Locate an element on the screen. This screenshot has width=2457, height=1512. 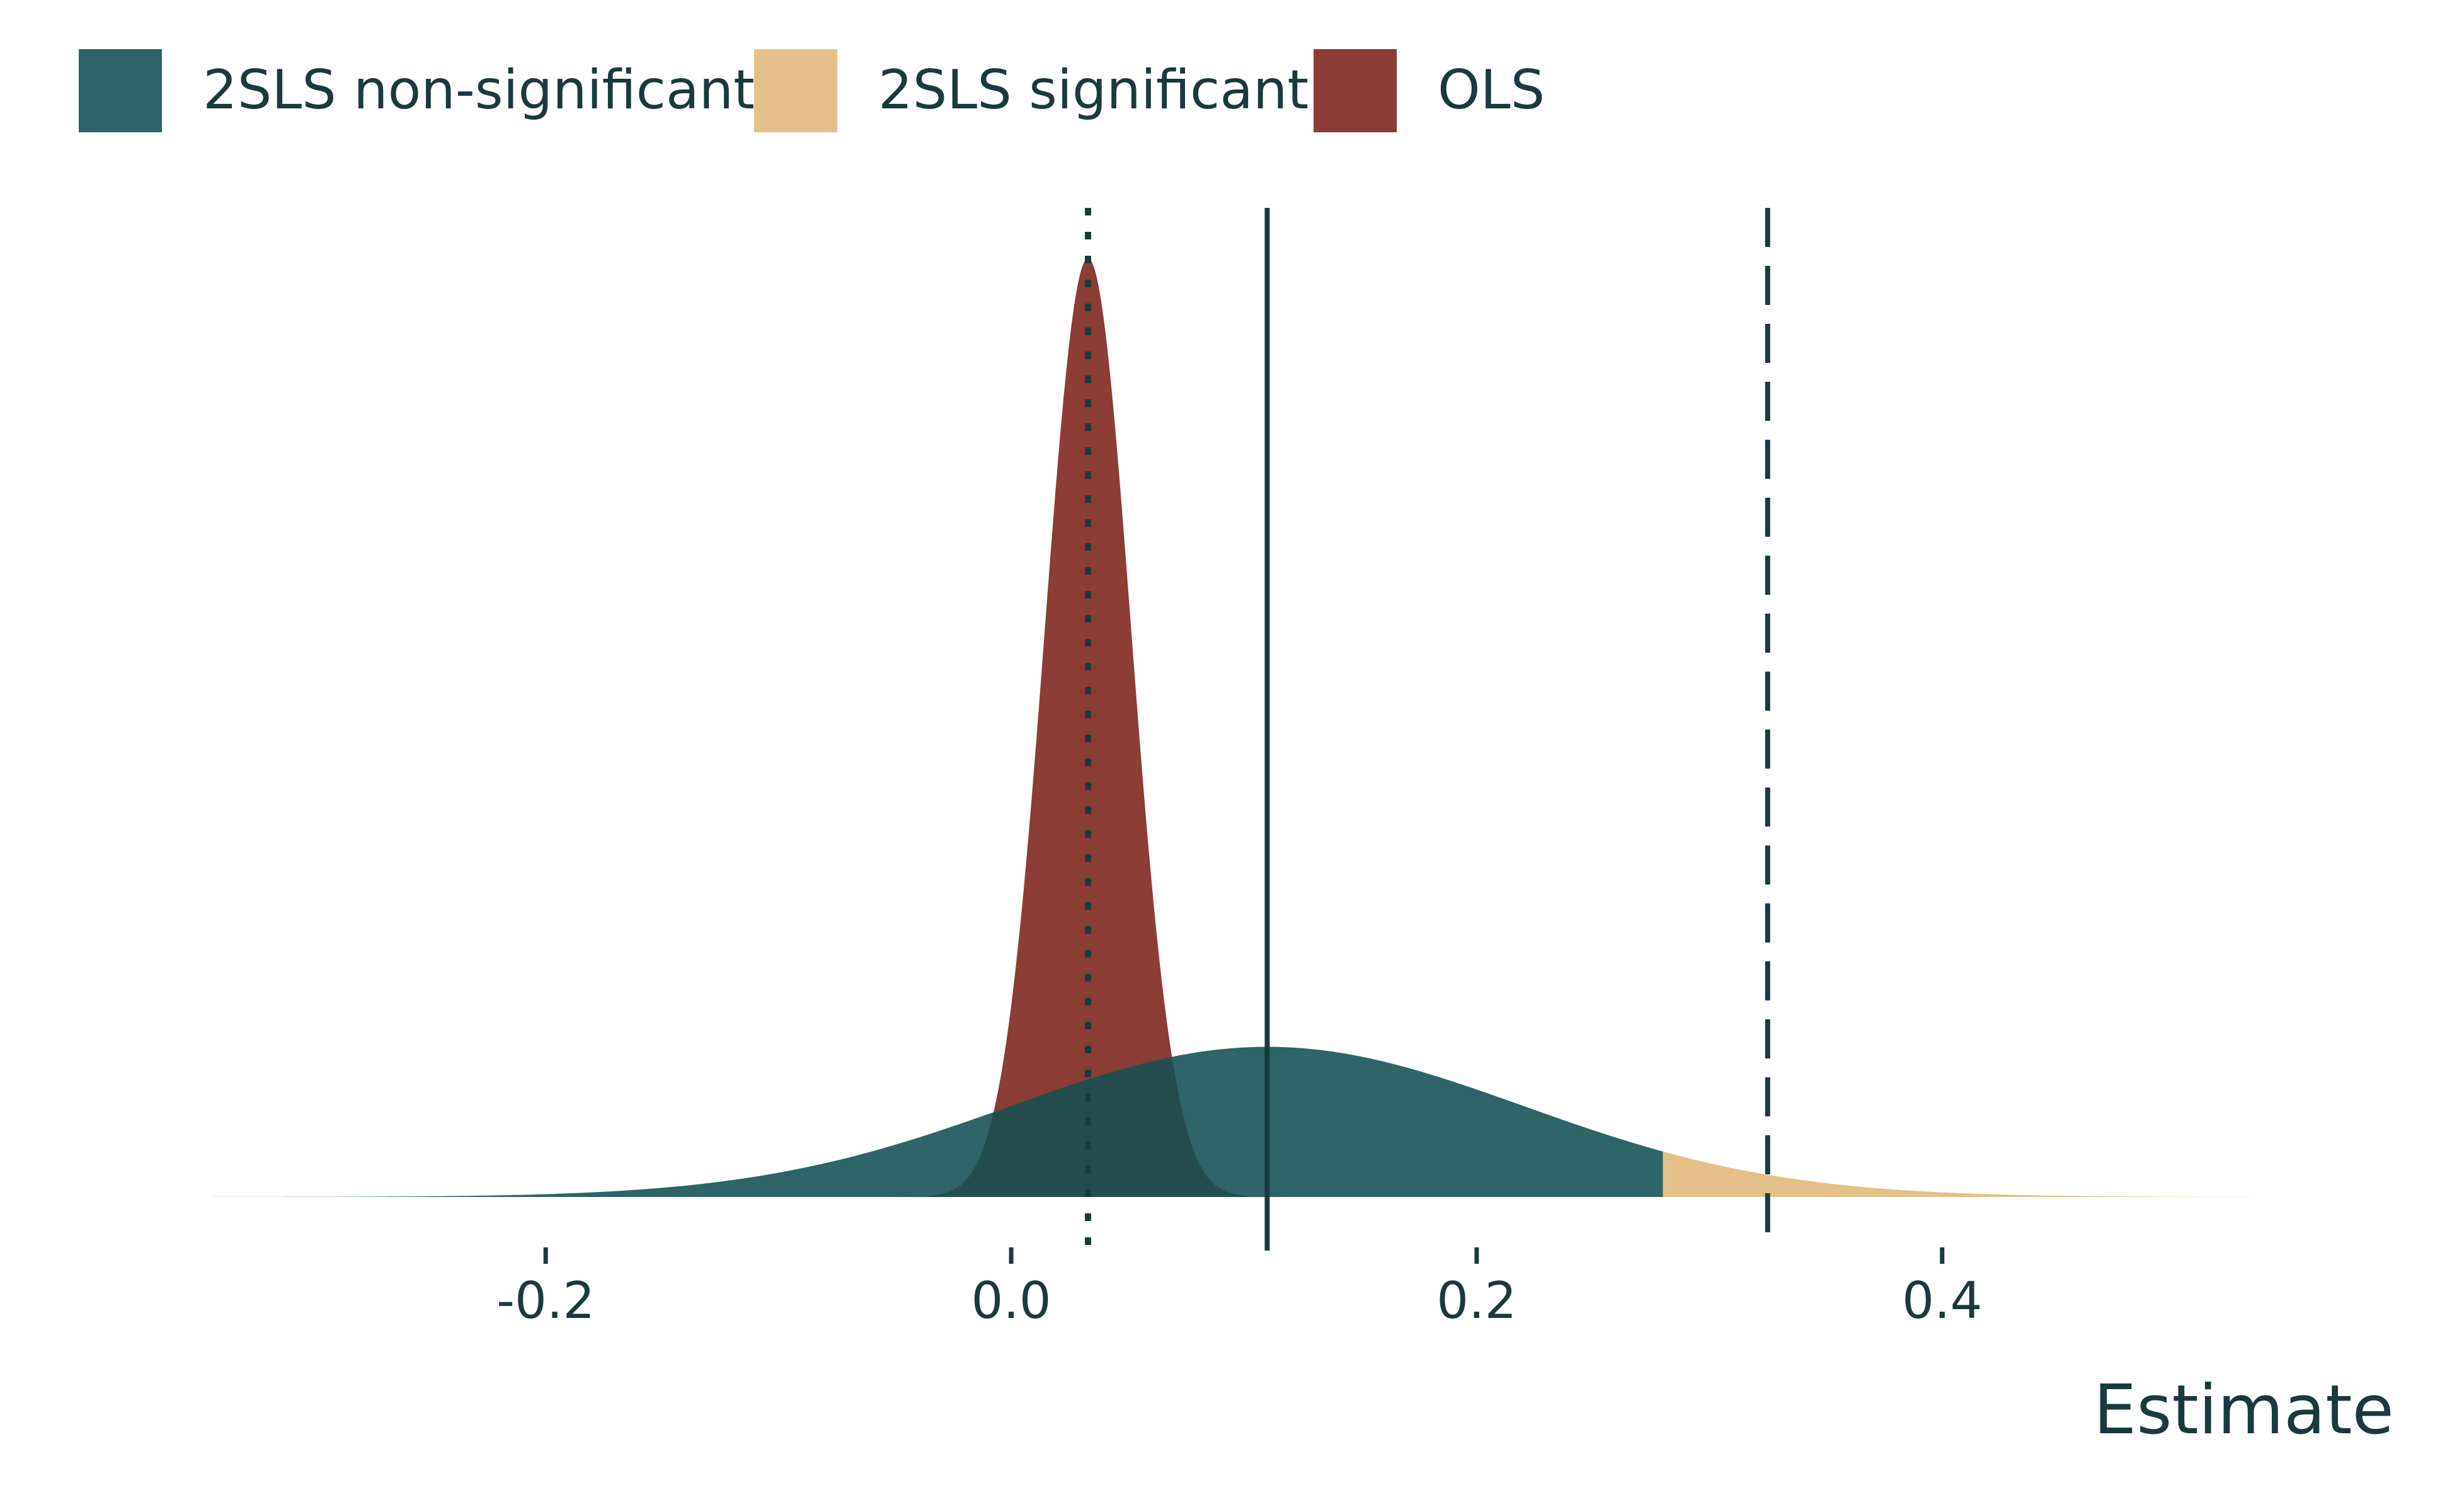
area-2sls-significant is located at coordinates (1977, 1174).